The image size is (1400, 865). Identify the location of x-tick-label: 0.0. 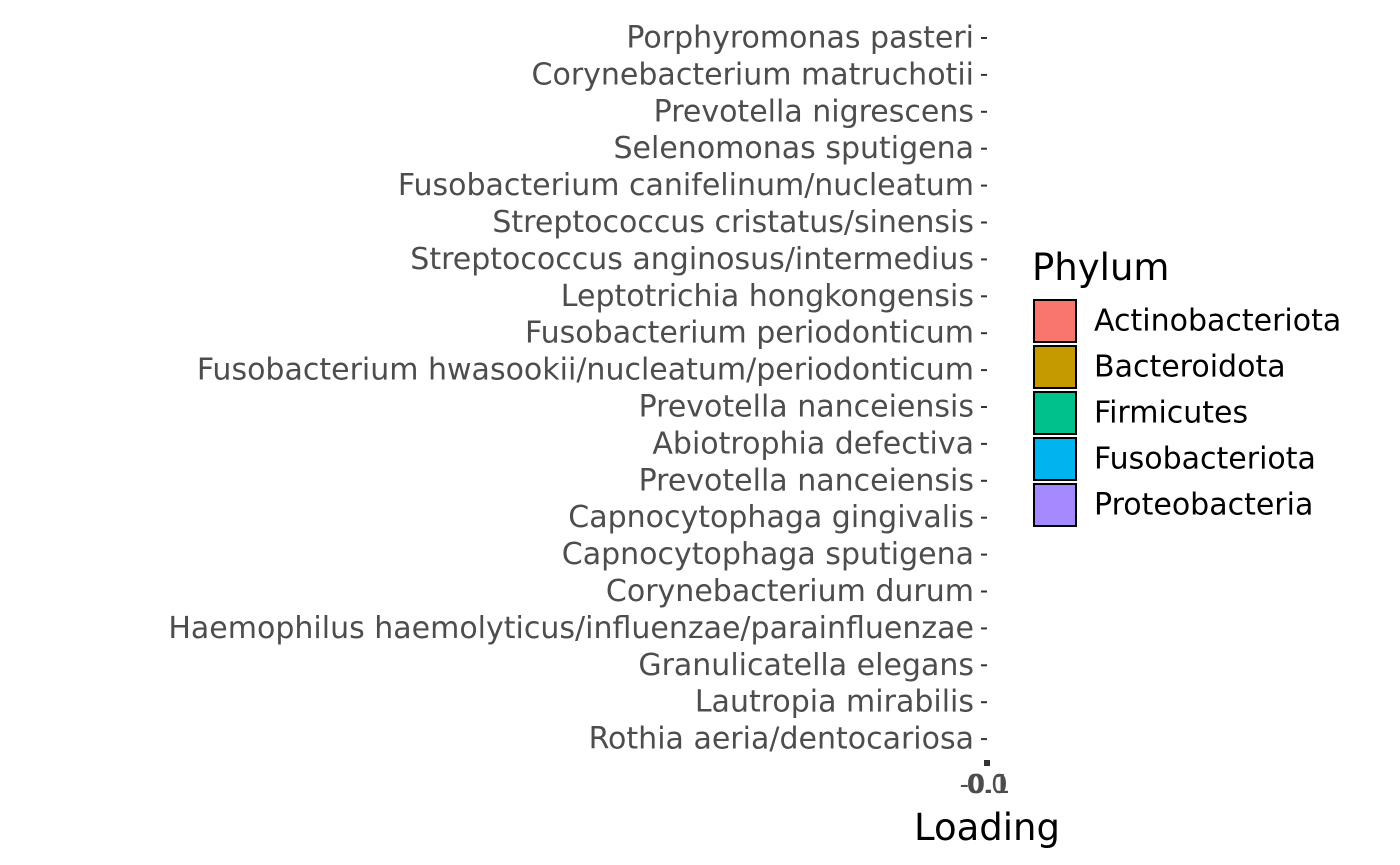
(986, 785).